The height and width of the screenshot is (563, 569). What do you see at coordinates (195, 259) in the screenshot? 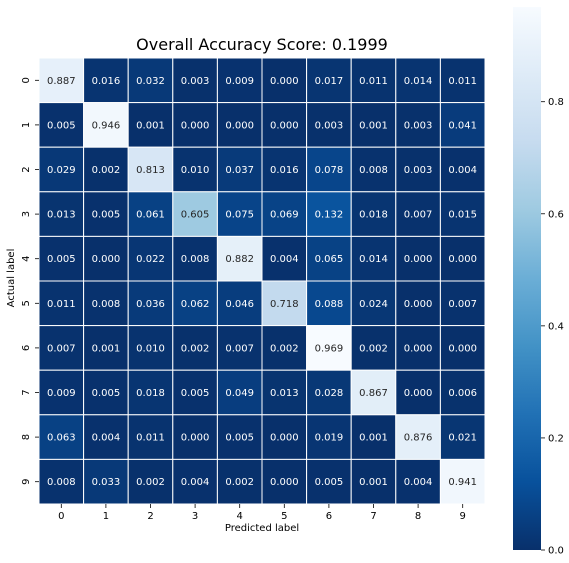
I see `cell-value-label: 0.008` at bounding box center [195, 259].